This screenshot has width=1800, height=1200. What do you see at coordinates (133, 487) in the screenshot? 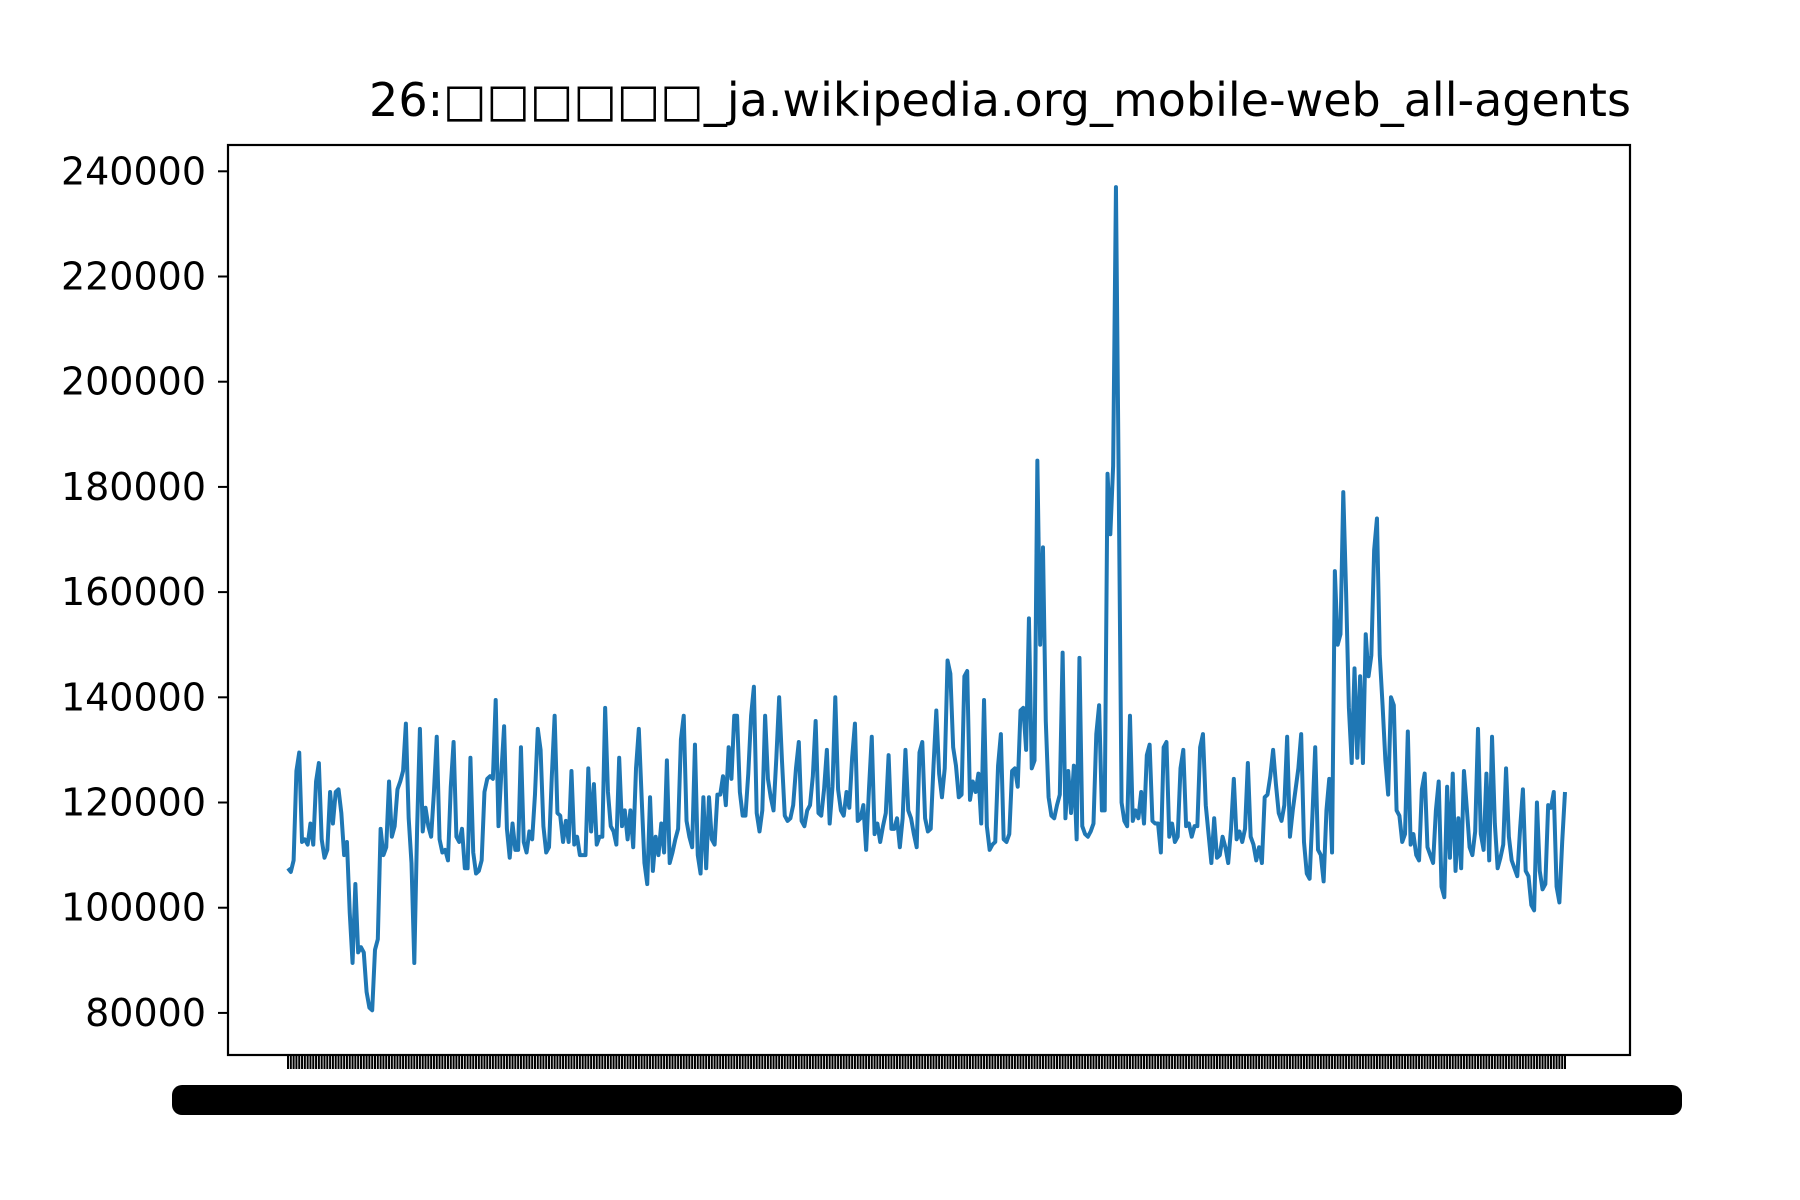
I see `y-tick-label: 180000` at bounding box center [133, 487].